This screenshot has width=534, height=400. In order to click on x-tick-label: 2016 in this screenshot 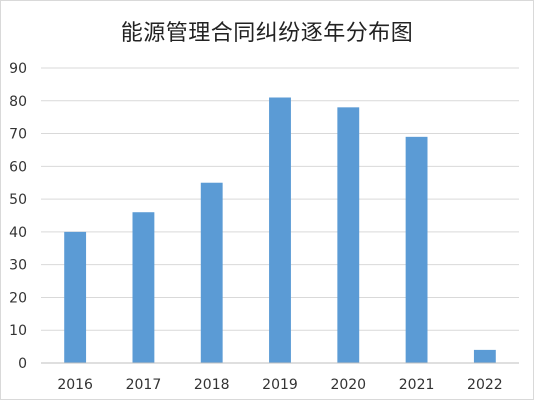, I will do `click(75, 385)`.